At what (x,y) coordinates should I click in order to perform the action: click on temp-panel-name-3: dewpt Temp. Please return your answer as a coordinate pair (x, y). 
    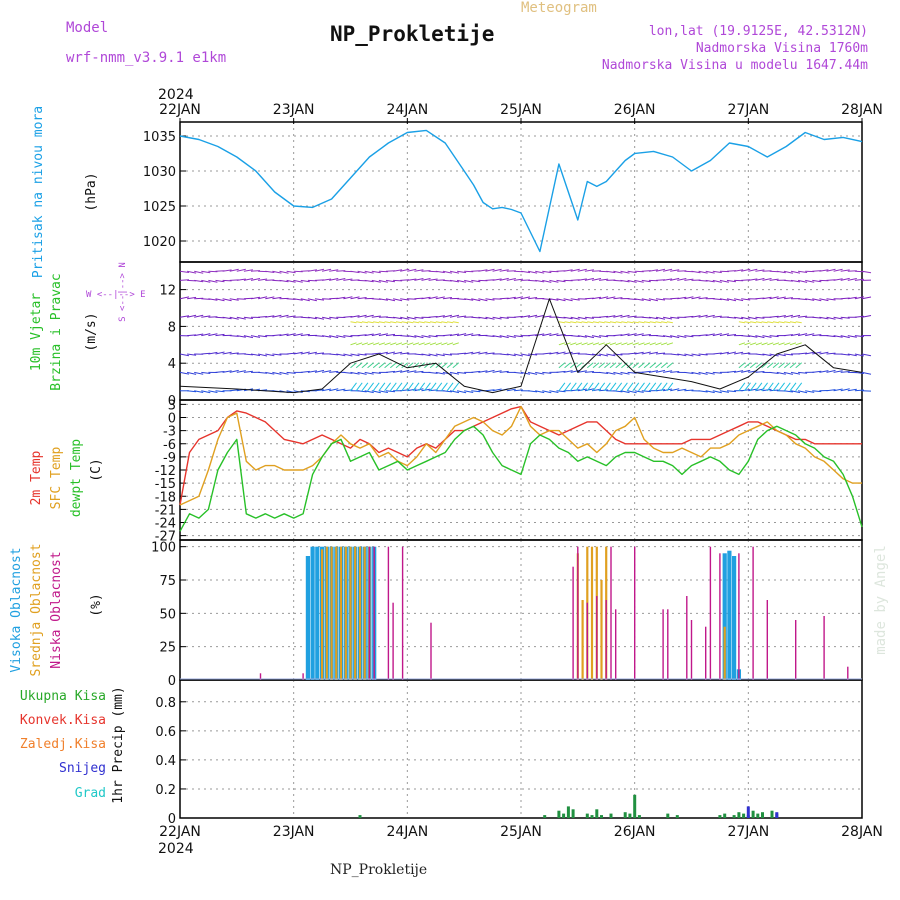
    Looking at the image, I should click on (76, 478).